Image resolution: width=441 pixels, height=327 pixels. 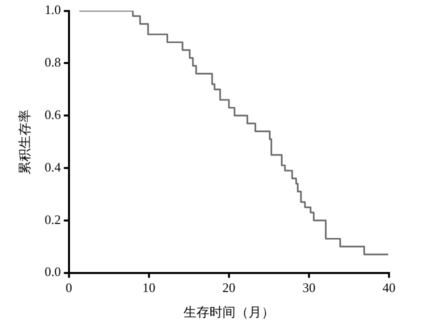 I want to click on x-tick-label: 20, so click(x=229, y=288).